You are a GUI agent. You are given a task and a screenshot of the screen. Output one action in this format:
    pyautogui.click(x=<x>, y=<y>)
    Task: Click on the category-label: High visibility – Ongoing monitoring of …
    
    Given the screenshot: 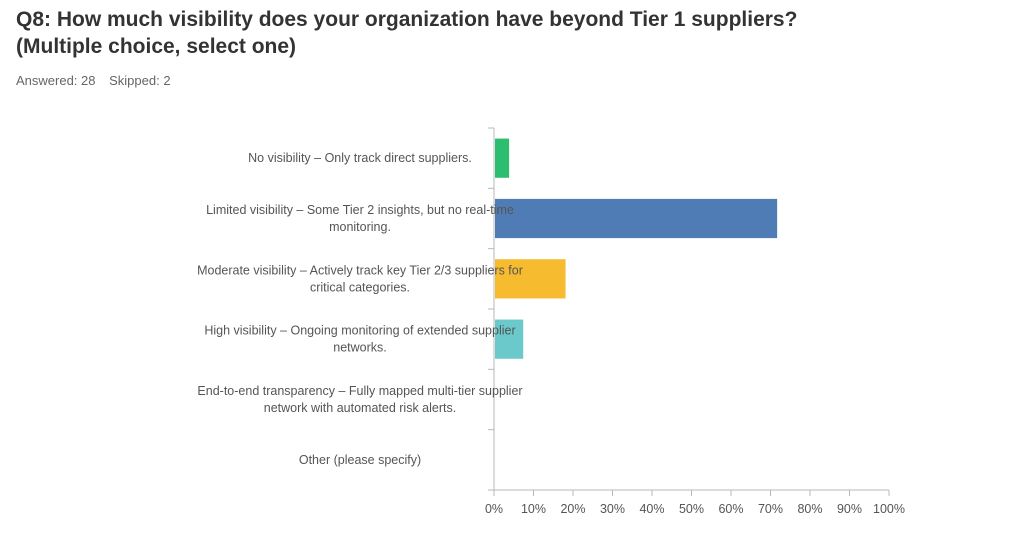 What is the action you would take?
    pyautogui.click(x=359, y=331)
    